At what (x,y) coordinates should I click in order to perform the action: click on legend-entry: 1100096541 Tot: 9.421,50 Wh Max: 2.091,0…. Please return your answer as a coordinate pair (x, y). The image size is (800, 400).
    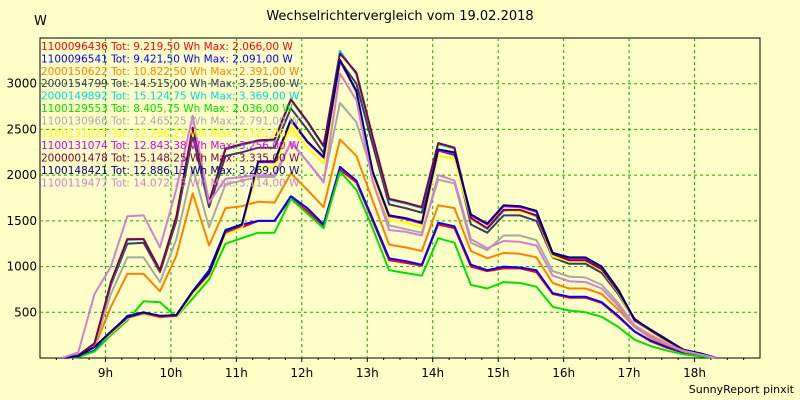
    Looking at the image, I should click on (167, 59).